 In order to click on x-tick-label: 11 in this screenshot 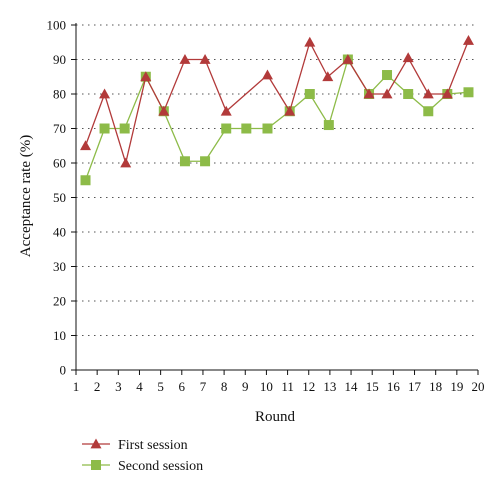, I will do `click(287, 386)`.